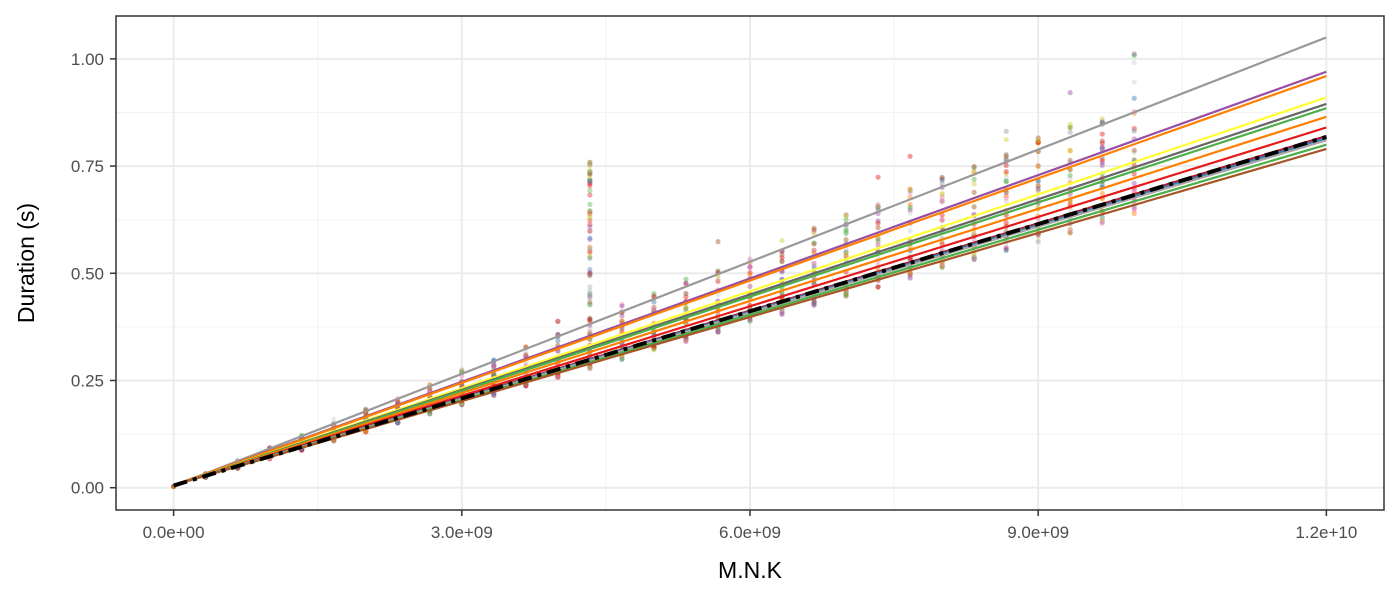 This screenshot has height=600, width=1400. What do you see at coordinates (750, 532) in the screenshot?
I see `x-tick-label: 6.0e+09` at bounding box center [750, 532].